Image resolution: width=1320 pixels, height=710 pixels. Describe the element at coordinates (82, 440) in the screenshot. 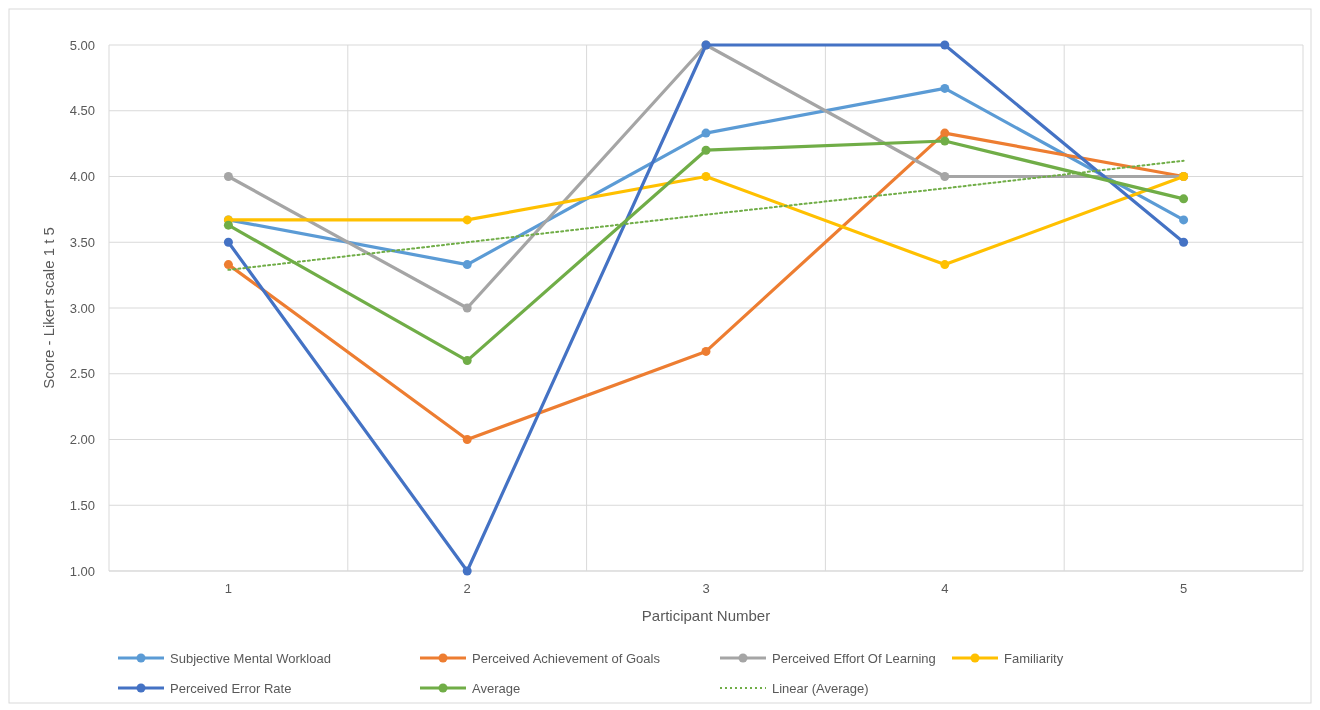

I see `y-tick-label: 2.00` at that location.